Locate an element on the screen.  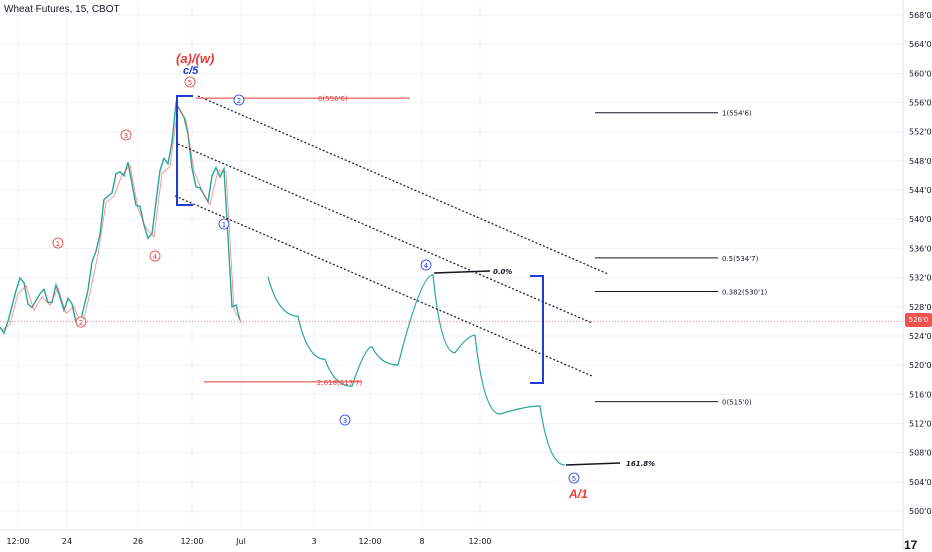
price-series-line is located at coordinates (120, 218).